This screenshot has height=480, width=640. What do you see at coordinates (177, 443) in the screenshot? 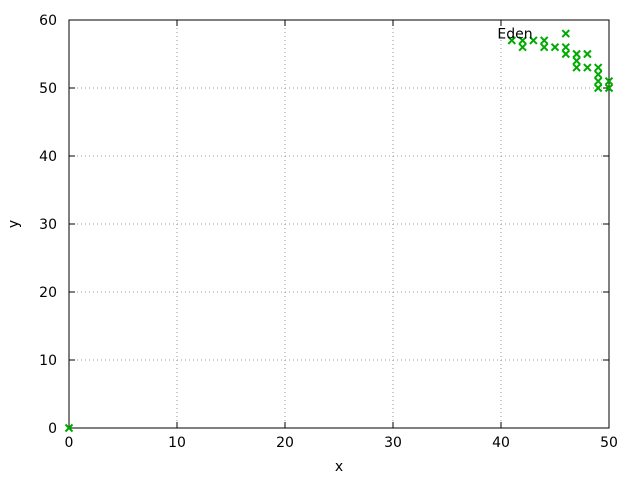
I see `x-tick-label: 10` at bounding box center [177, 443].